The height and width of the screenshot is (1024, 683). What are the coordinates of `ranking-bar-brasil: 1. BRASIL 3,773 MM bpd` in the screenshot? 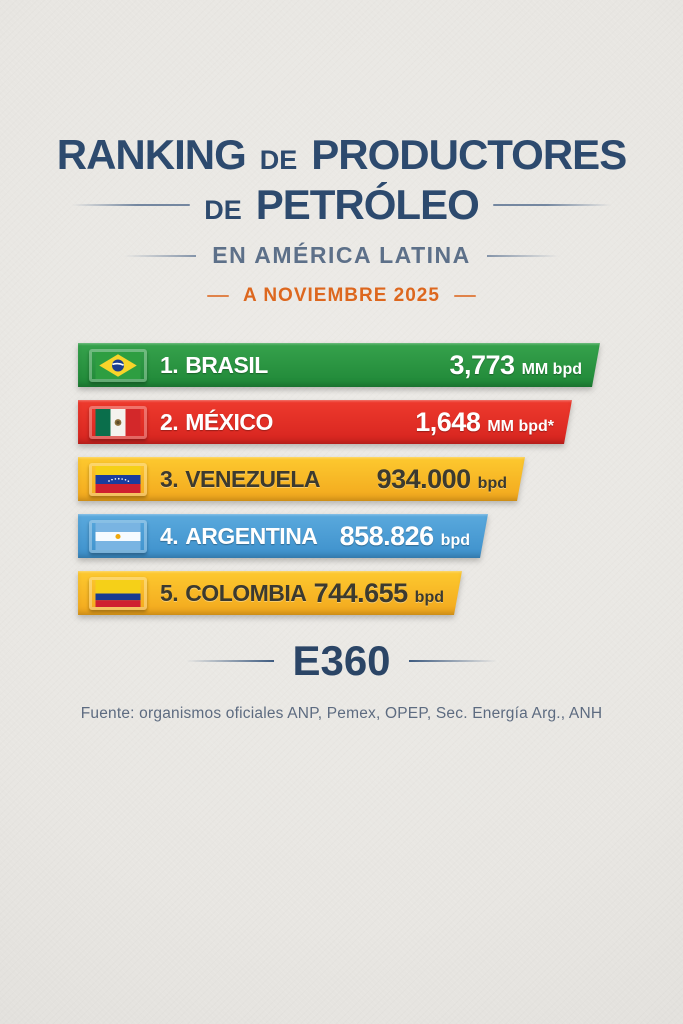 It's located at (339, 365).